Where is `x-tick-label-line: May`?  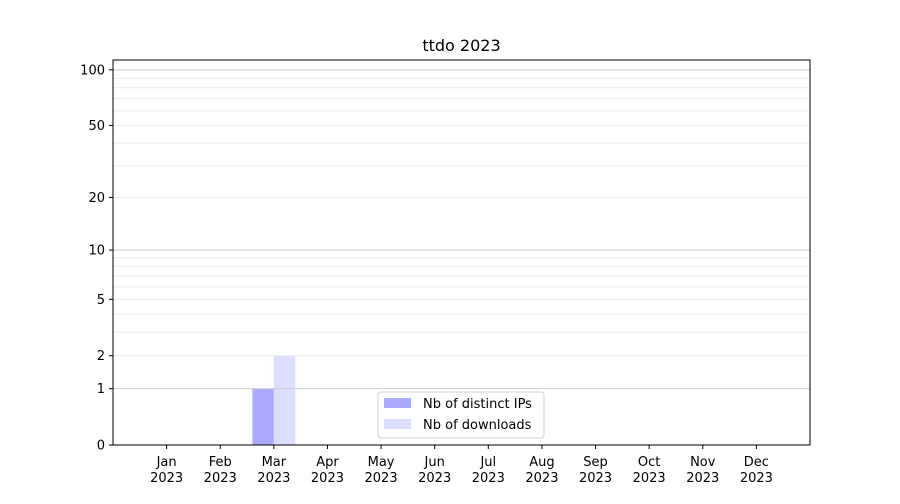
x-tick-label-line: May is located at coordinates (381, 462).